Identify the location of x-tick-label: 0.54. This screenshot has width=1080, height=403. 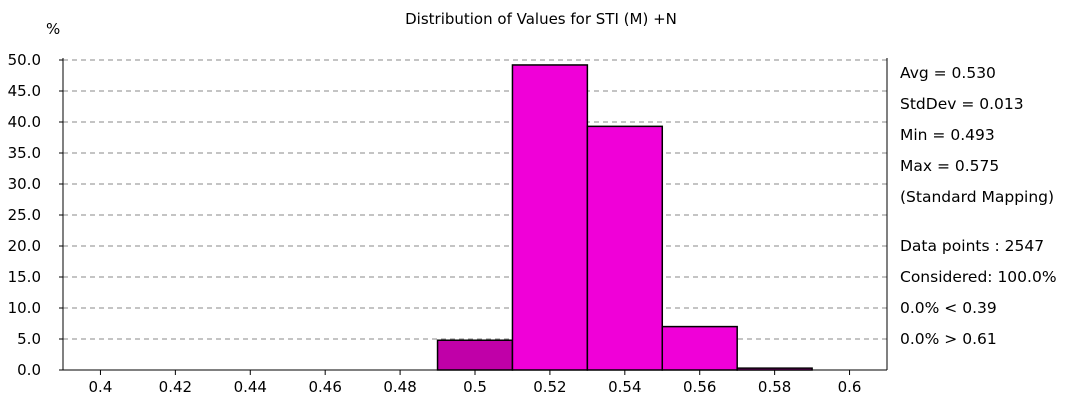
(624, 387).